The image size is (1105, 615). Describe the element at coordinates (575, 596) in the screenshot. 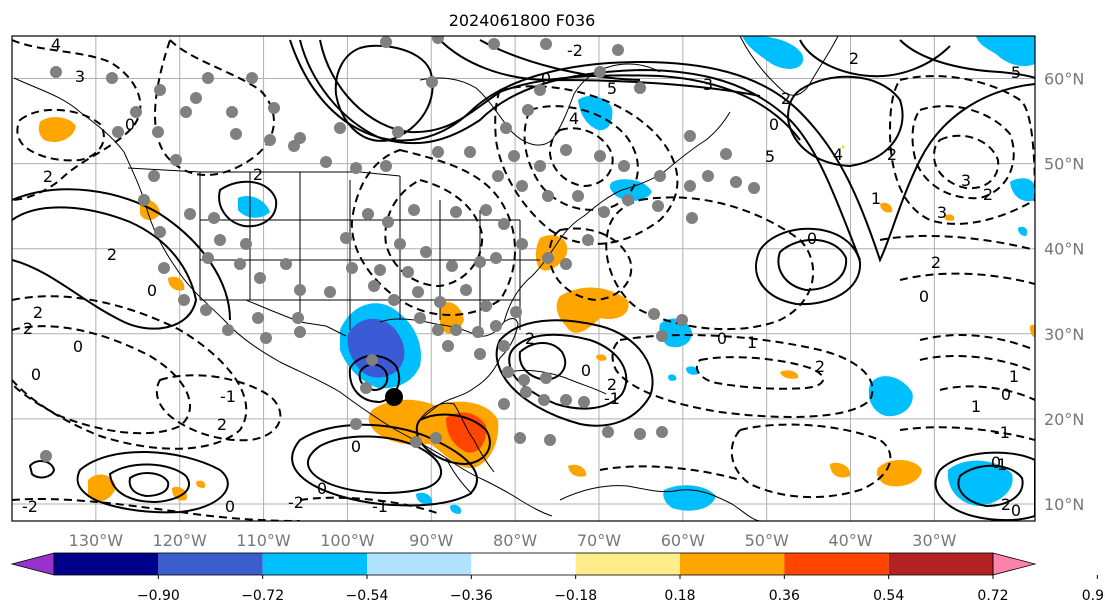

I see `colorbar-tick-label: −0.18` at that location.